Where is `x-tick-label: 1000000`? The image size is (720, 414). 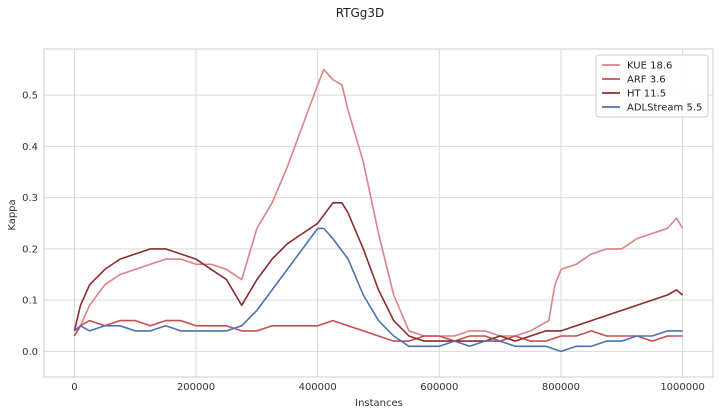
x-tick-label: 1000000 is located at coordinates (682, 387).